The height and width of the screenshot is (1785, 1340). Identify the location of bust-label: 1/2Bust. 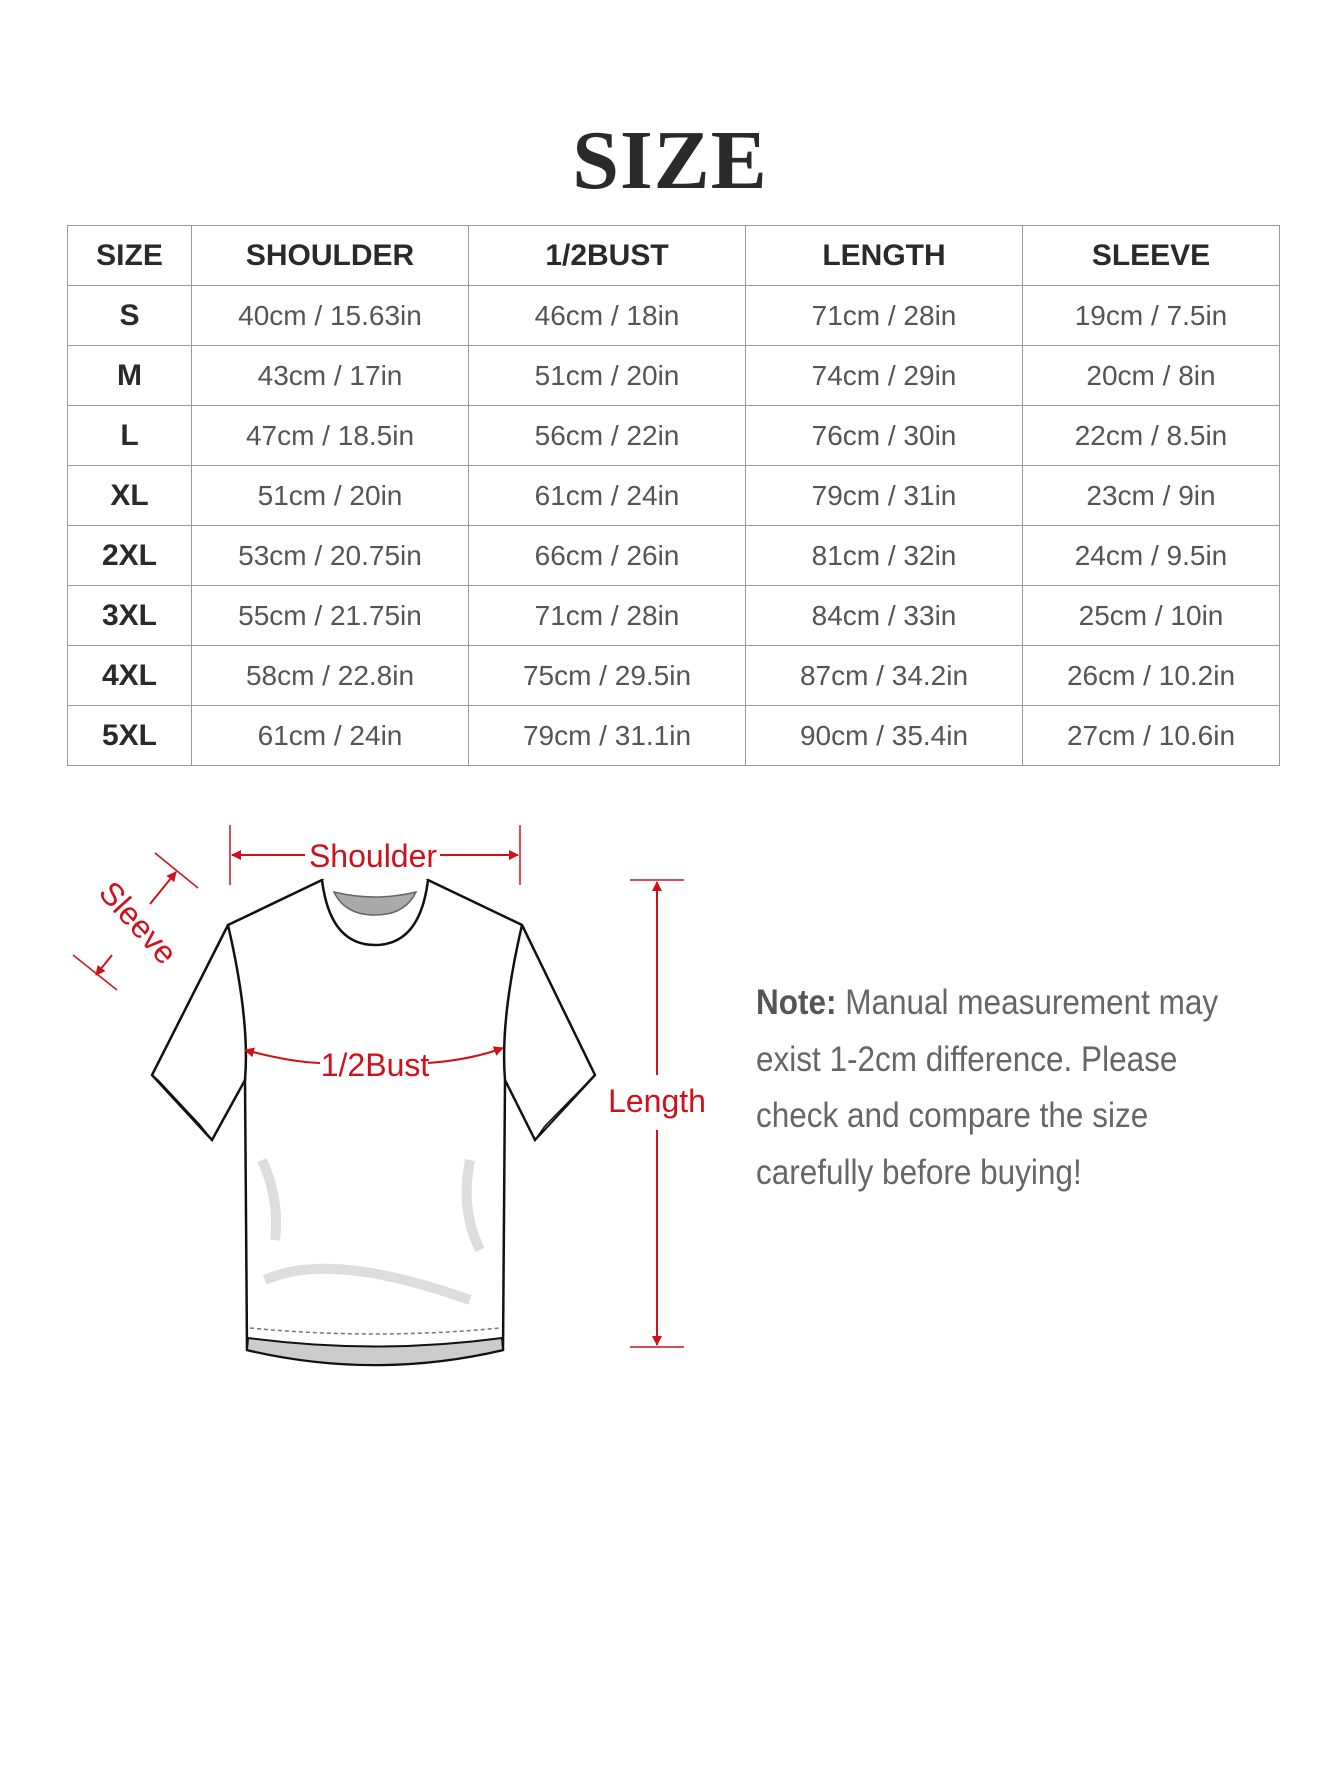
(375, 1065).